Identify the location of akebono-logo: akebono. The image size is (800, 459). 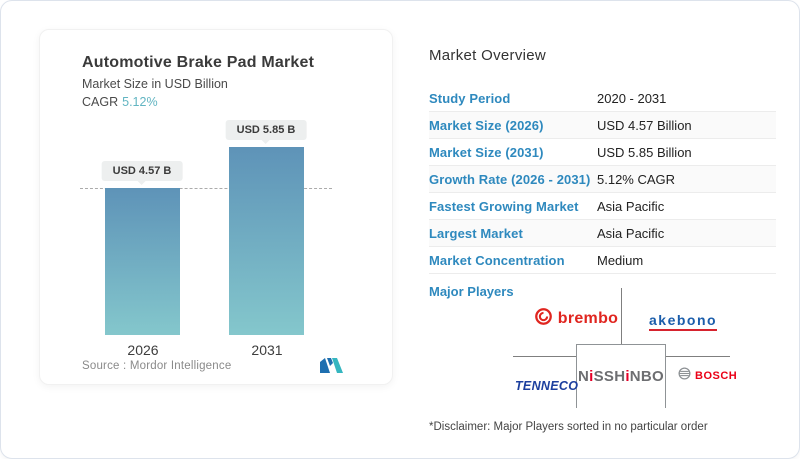
(683, 321).